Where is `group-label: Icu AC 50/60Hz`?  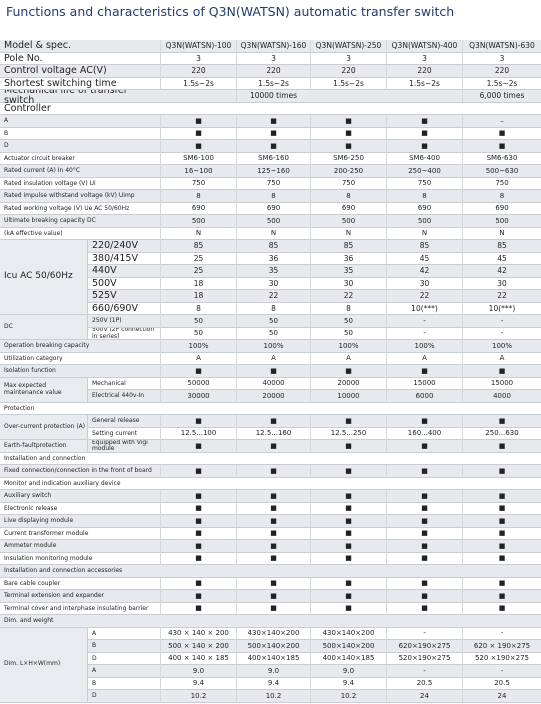
group-label: Icu AC 50/60Hz is located at coordinates (44, 277).